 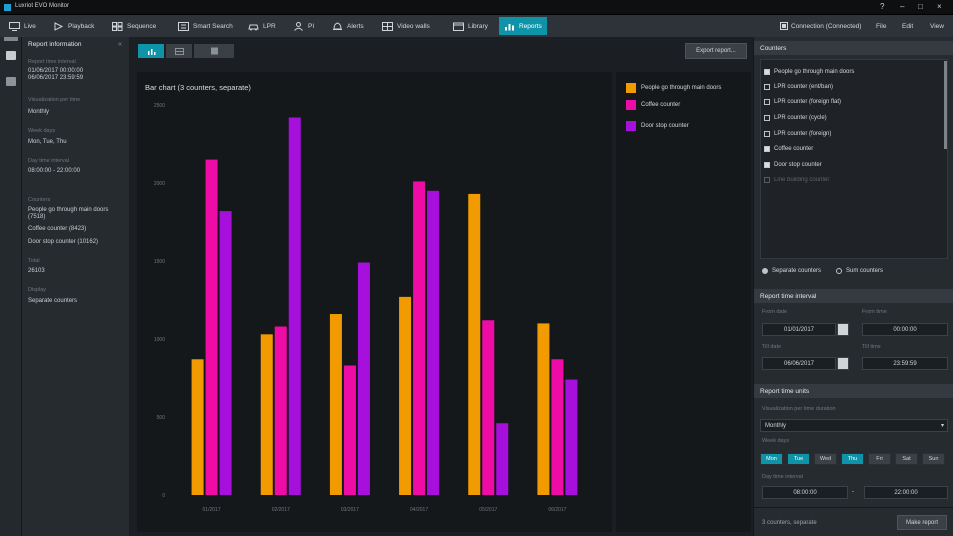 I want to click on tab-library: Library, so click(x=470, y=26).